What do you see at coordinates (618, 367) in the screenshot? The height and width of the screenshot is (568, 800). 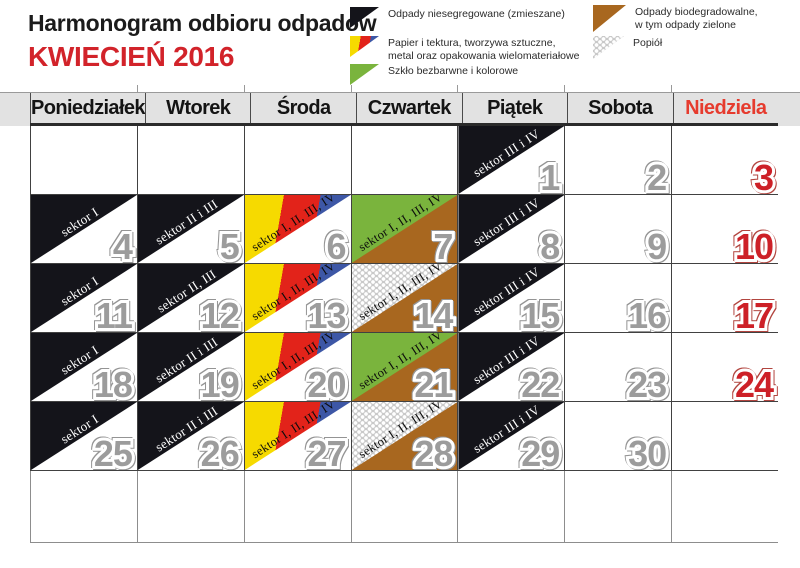 I see `day-cell-23: 23` at bounding box center [618, 367].